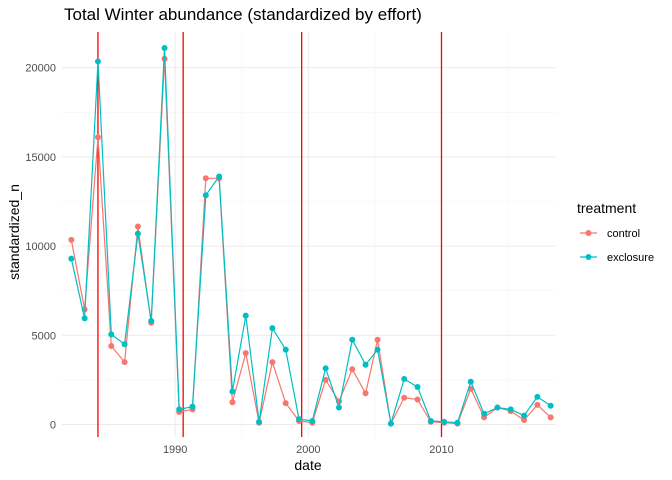 The height and width of the screenshot is (480, 672). I want to click on y-tick-label: 20000, so click(40, 69).